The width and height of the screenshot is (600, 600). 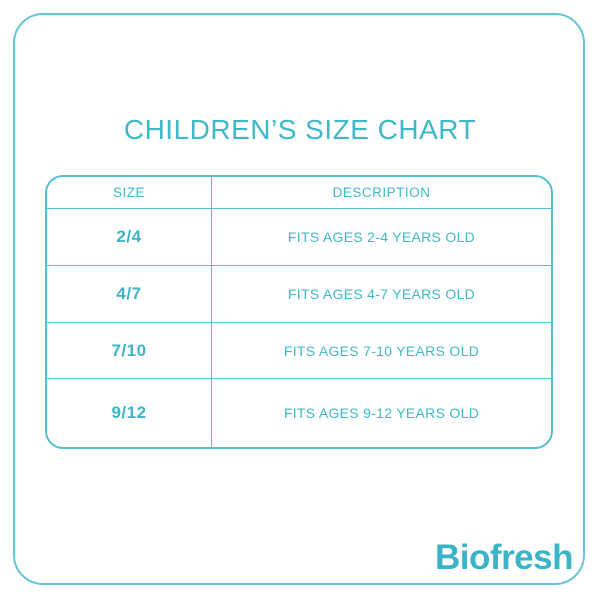 What do you see at coordinates (129, 412) in the screenshot?
I see `size-cell-9-12: 9/12` at bounding box center [129, 412].